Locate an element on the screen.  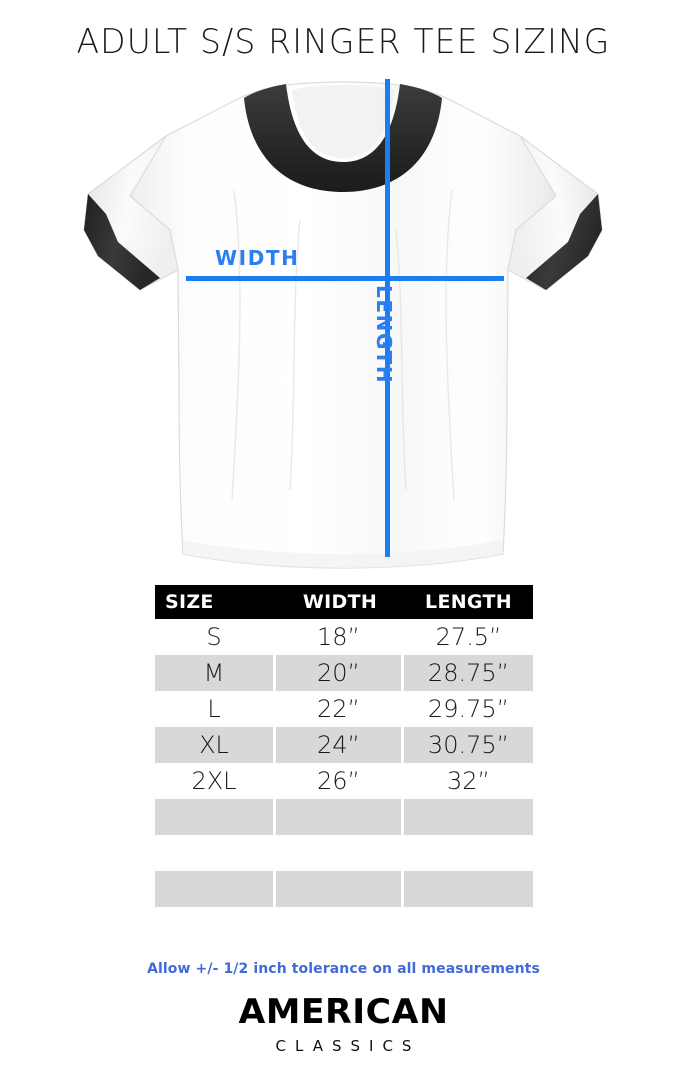
size-cell: XL is located at coordinates (215, 745).